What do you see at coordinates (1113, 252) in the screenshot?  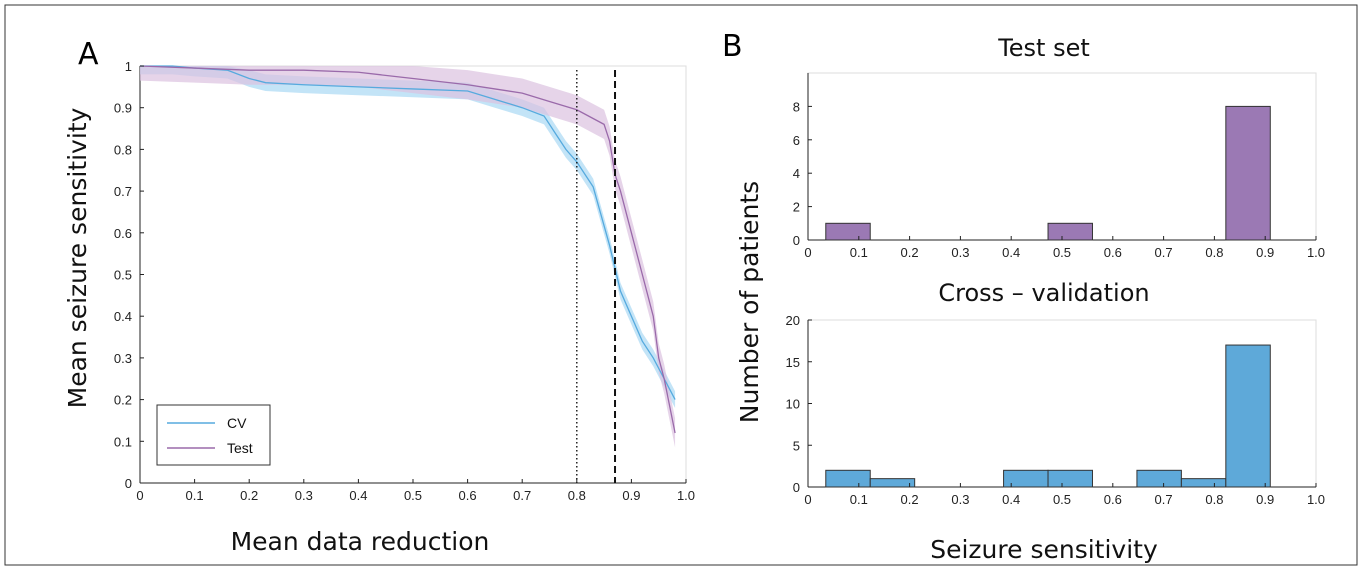 I see `hist-test-xtick-label: 0.6` at bounding box center [1113, 252].